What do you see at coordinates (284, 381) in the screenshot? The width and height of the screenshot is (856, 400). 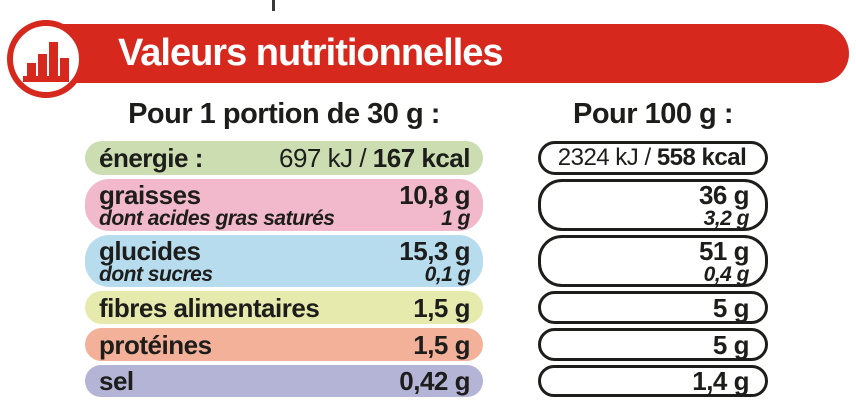 I see `row-sel-portion: sel 0,42 g` at bounding box center [284, 381].